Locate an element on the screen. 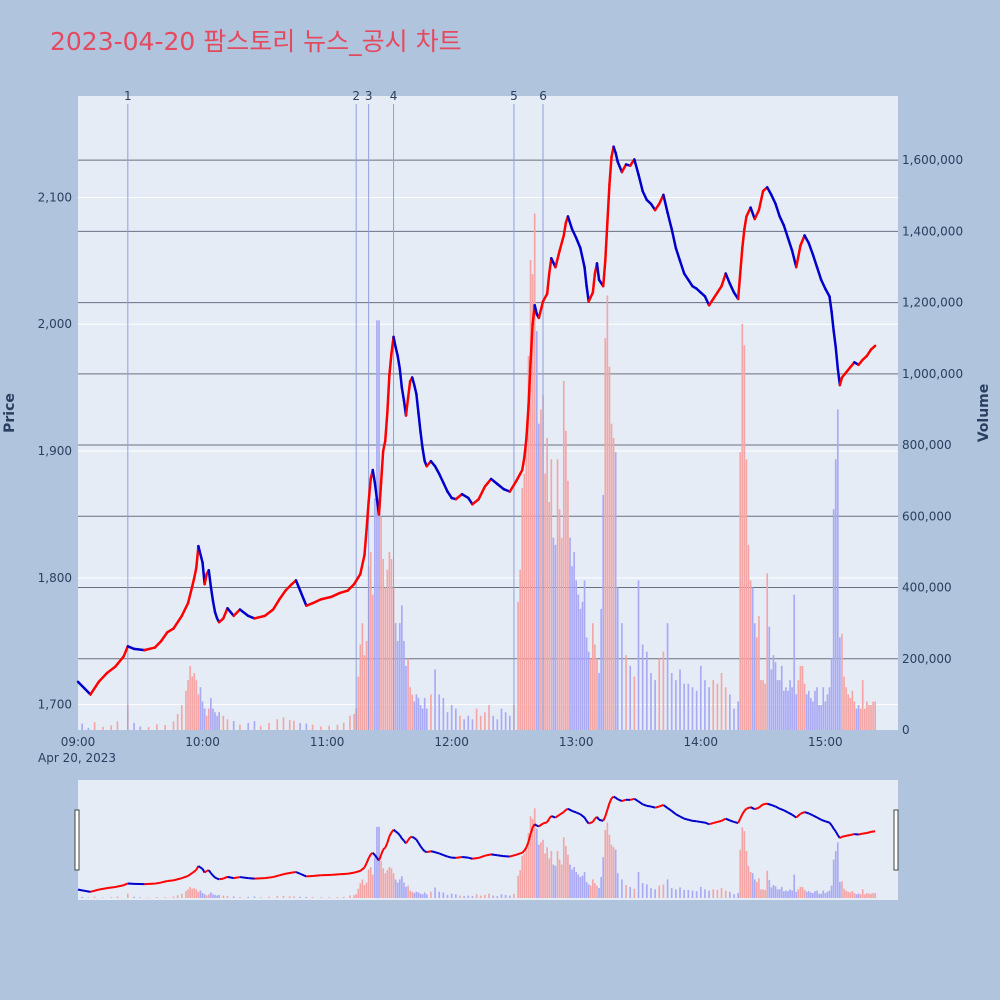  range-slider is located at coordinates (486, 840).